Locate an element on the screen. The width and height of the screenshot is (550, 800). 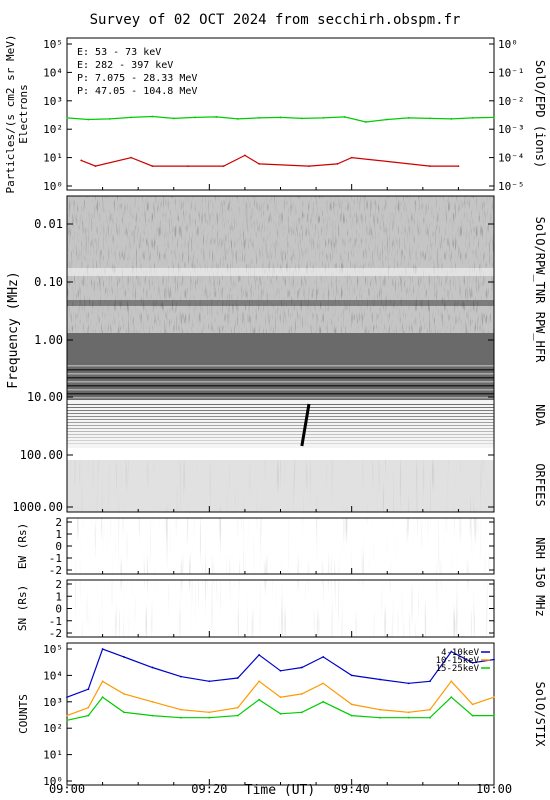
frequency-tick-label: 0.10 is located at coordinates (48, 282).